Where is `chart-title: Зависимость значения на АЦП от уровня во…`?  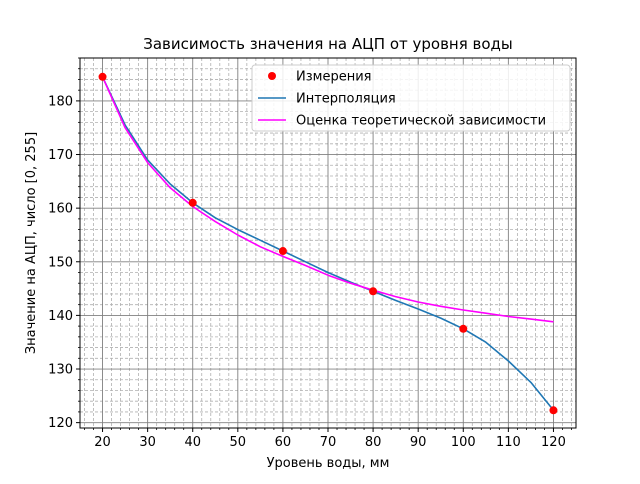 chart-title: Зависимость значения на АЦП от уровня во… is located at coordinates (328, 44).